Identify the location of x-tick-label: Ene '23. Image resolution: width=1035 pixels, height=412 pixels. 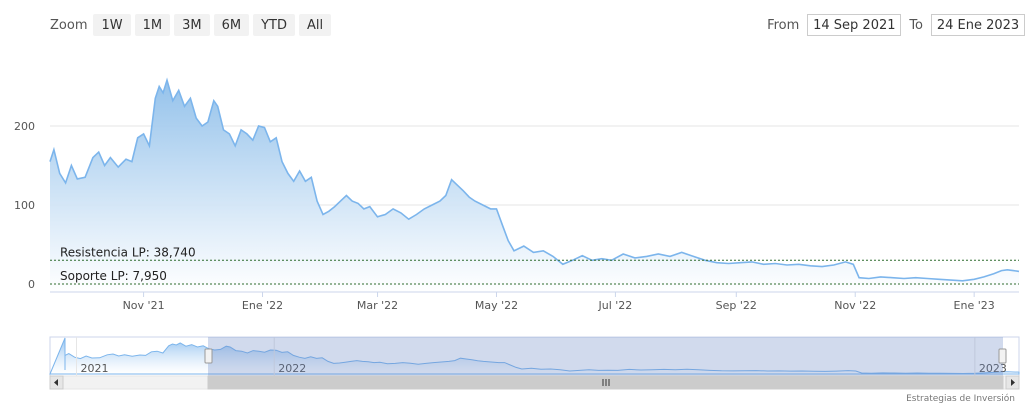
(974, 305).